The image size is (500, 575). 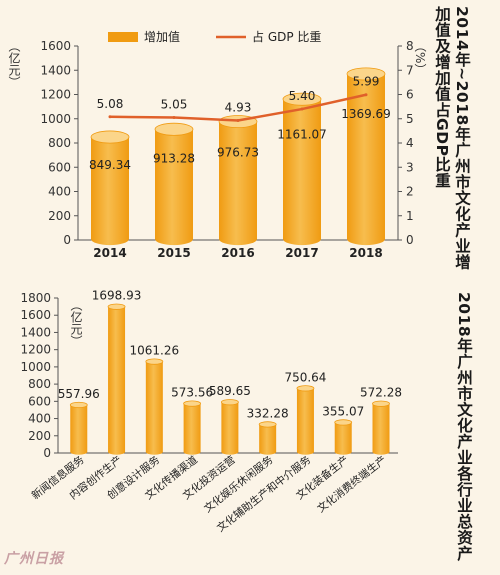 What do you see at coordinates (286, 36) in the screenshot?
I see `legend-line-label: 占 GDP 比重` at bounding box center [286, 36].